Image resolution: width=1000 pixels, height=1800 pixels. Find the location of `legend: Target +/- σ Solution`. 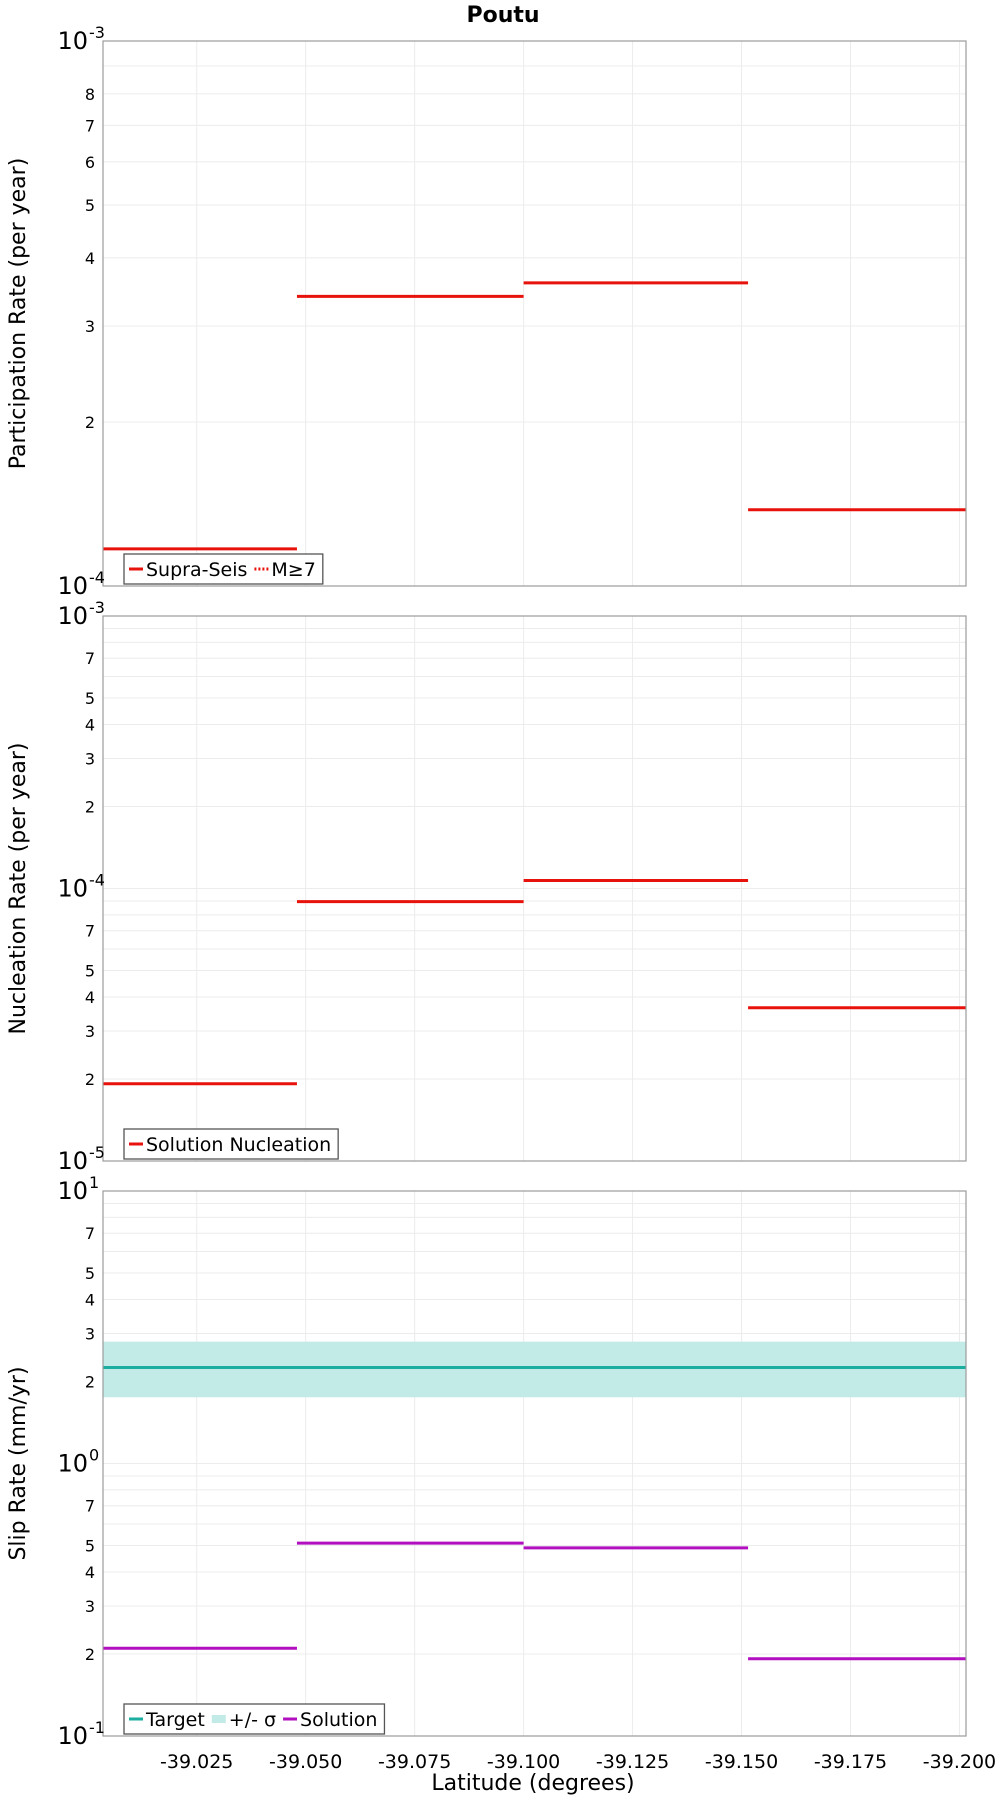

legend: Target +/- σ Solution is located at coordinates (254, 1719).